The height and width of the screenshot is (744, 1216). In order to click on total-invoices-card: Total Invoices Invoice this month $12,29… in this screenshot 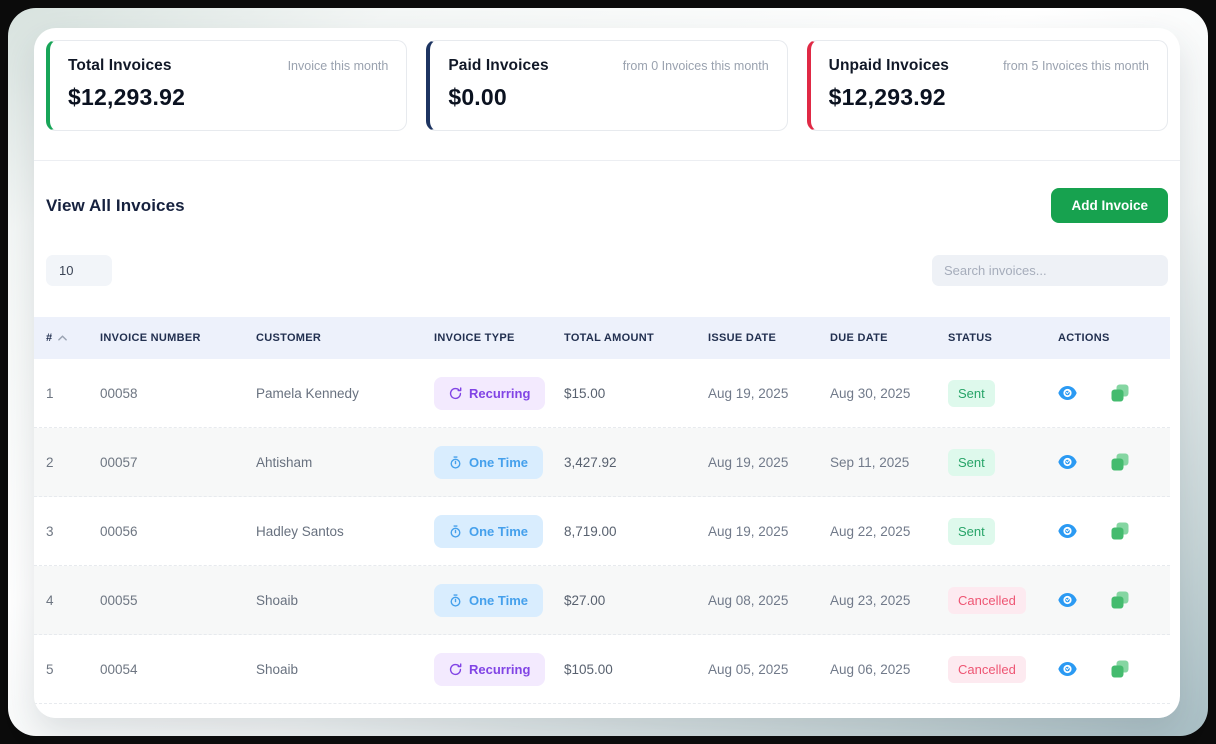, I will do `click(227, 85)`.